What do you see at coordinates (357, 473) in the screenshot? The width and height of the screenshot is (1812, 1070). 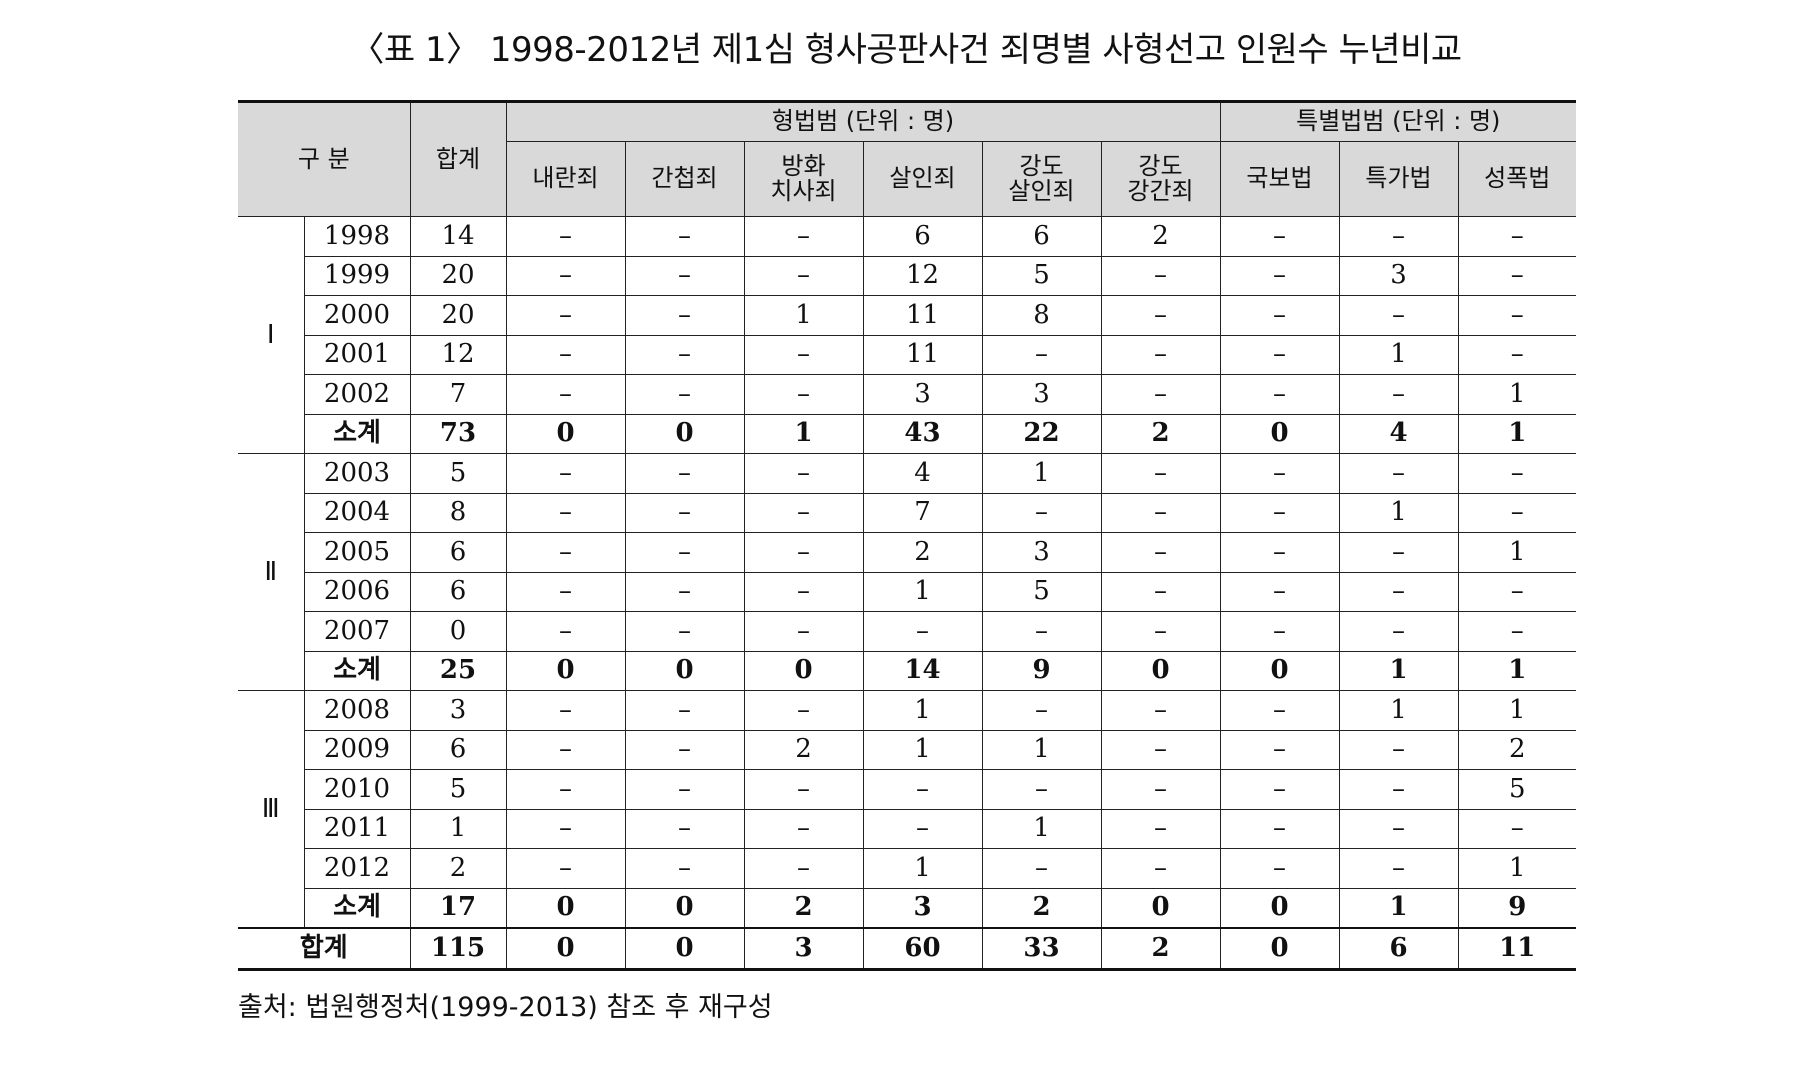 I see `year-cell: 2003` at bounding box center [357, 473].